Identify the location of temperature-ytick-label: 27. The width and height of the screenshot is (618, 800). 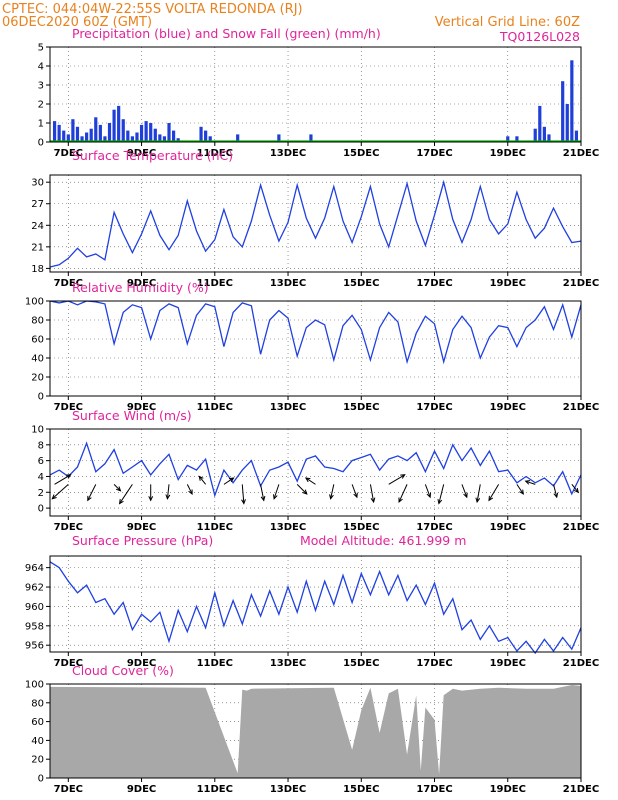
(37, 204).